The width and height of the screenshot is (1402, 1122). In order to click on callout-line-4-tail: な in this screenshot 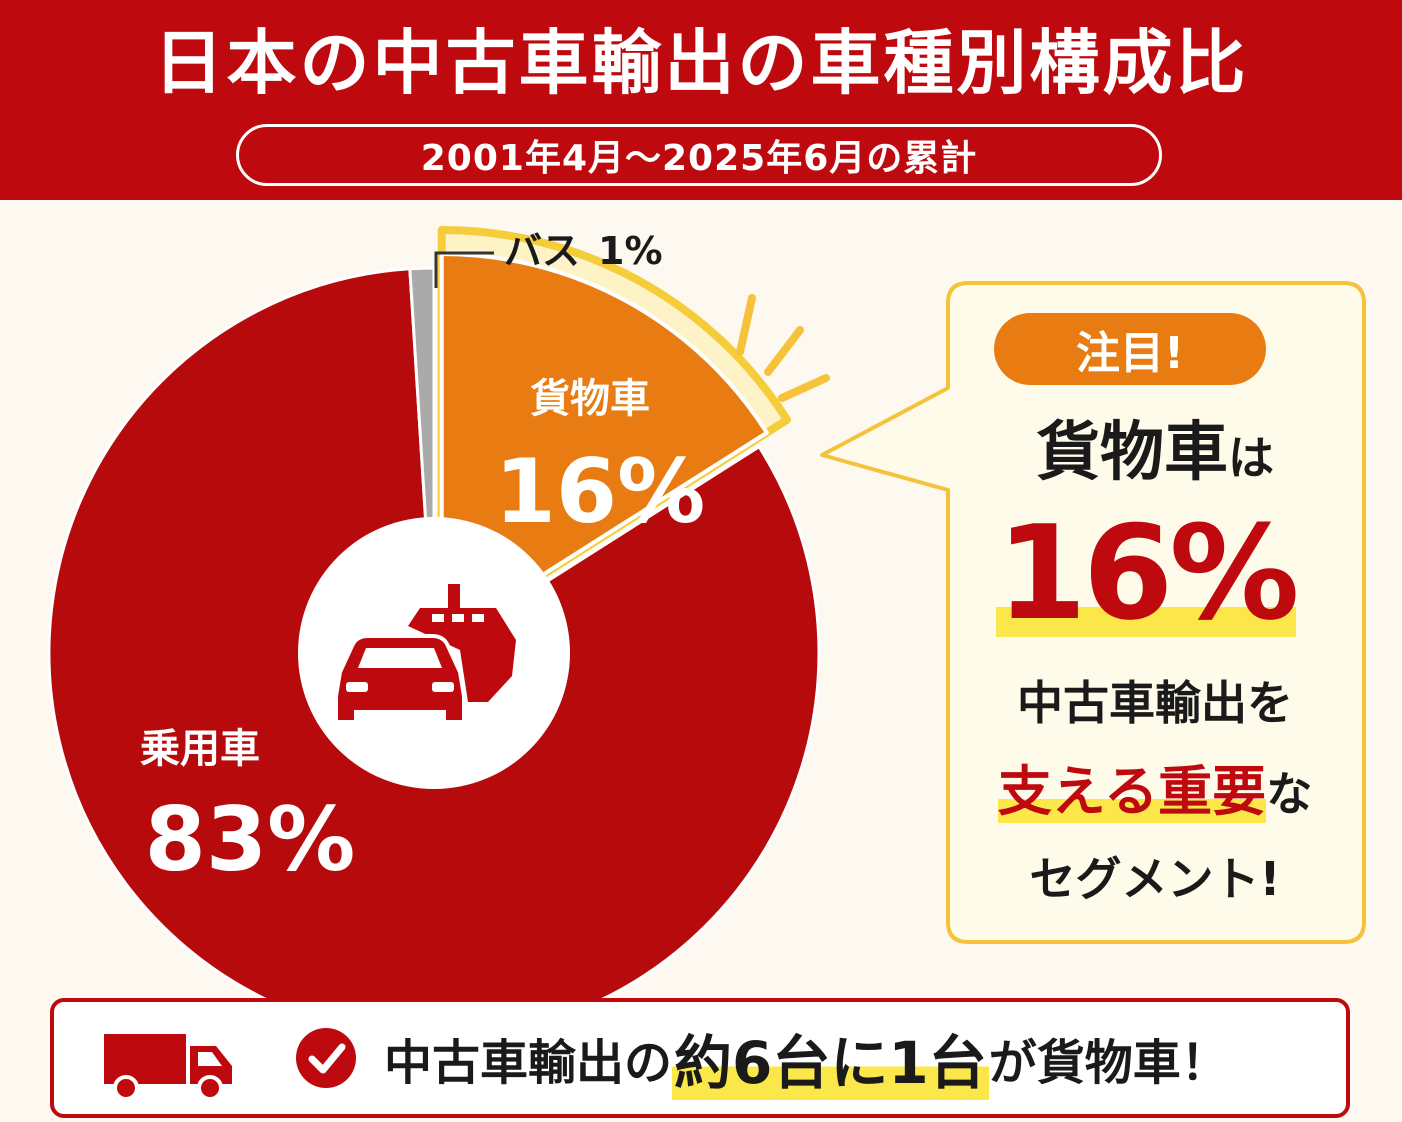, I will do `click(1289, 794)`.